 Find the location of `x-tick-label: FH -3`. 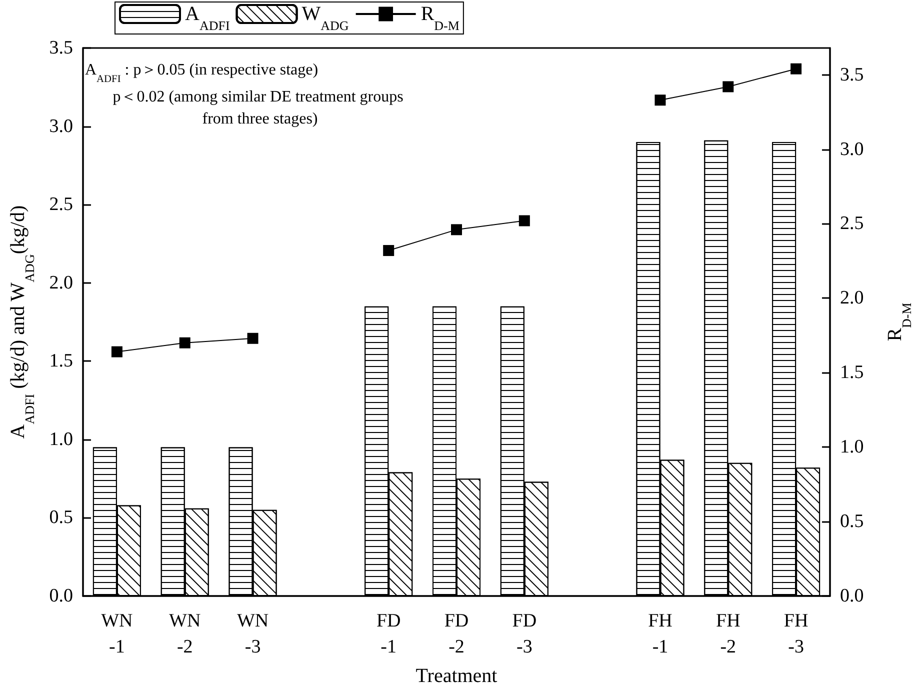

x-tick-label: FH -3 is located at coordinates (796, 634).